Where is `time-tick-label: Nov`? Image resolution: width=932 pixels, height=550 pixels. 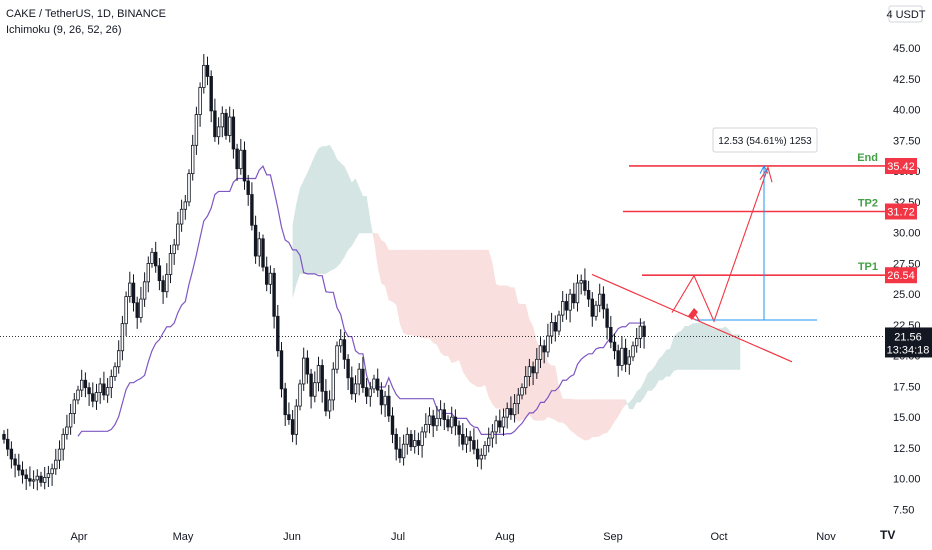
time-tick-label: Nov is located at coordinates (826, 537).